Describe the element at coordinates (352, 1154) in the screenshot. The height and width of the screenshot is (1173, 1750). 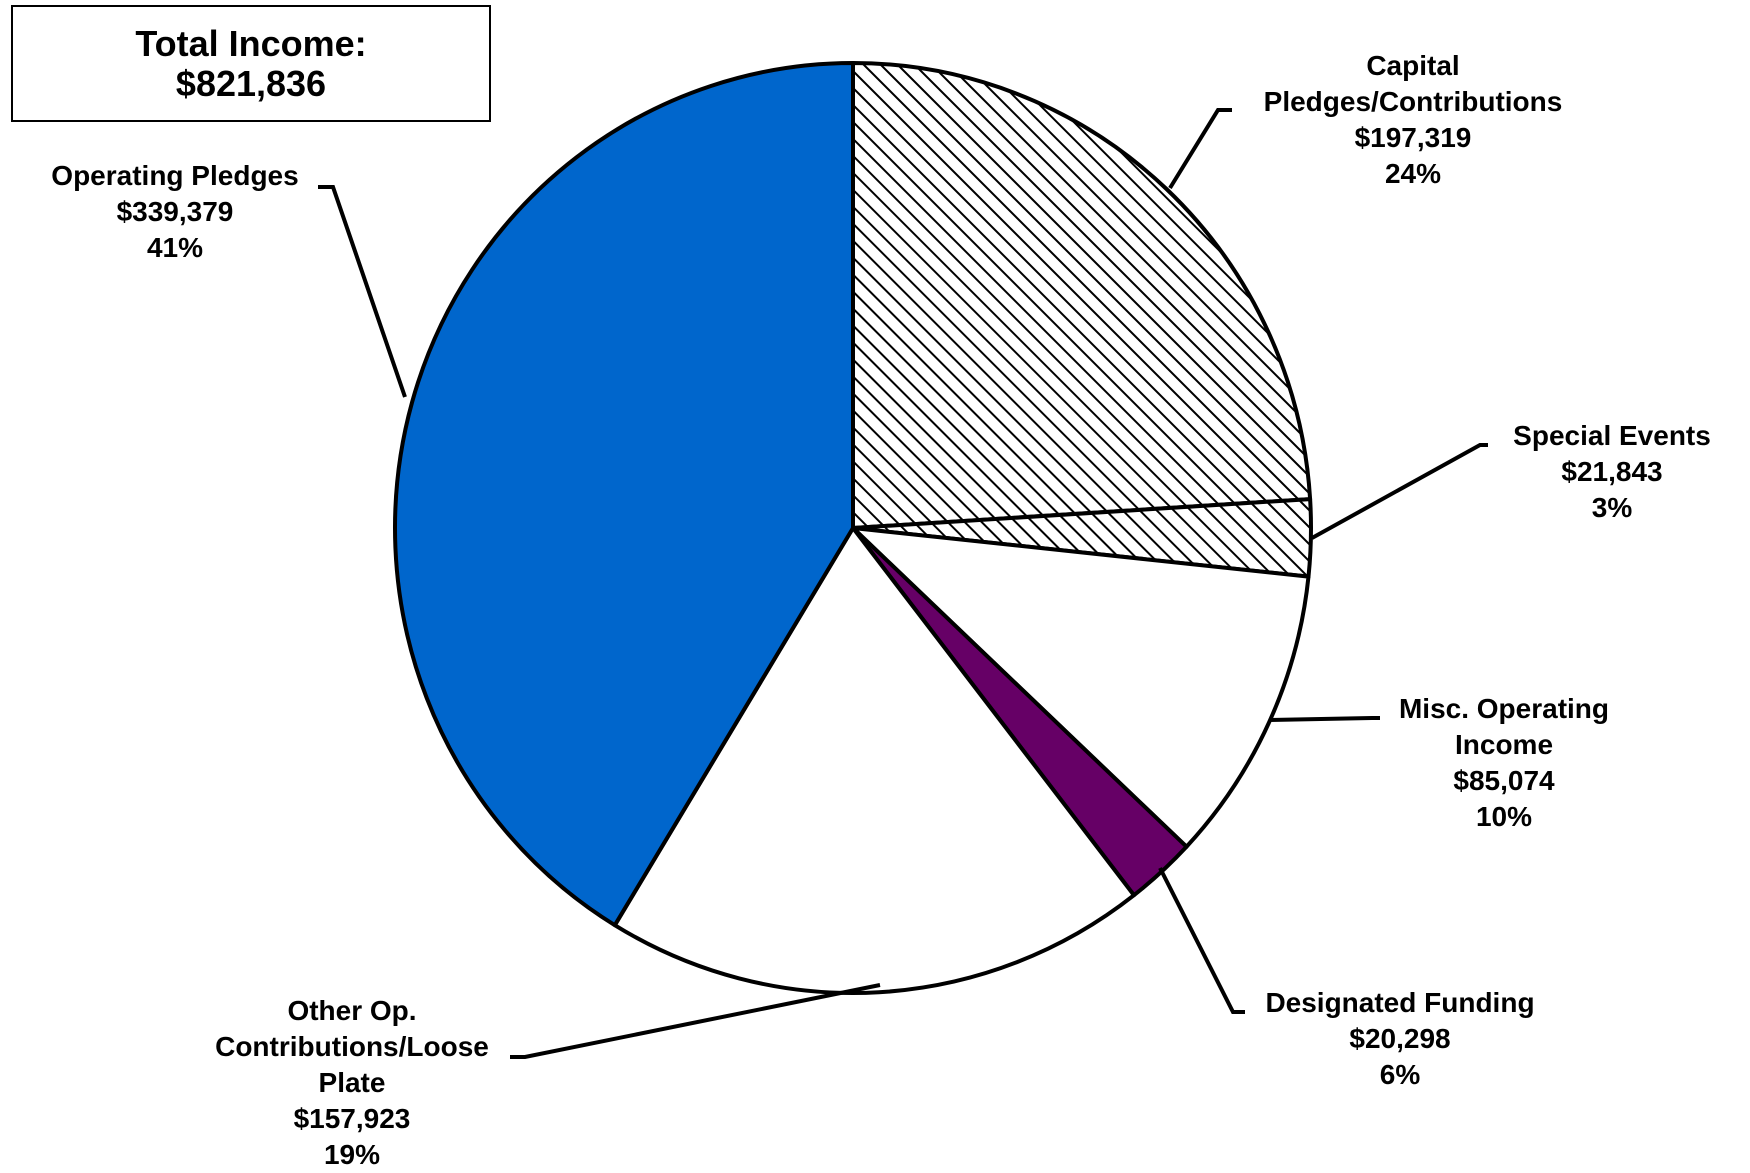
I see `slice-percent-other: 19%` at that location.